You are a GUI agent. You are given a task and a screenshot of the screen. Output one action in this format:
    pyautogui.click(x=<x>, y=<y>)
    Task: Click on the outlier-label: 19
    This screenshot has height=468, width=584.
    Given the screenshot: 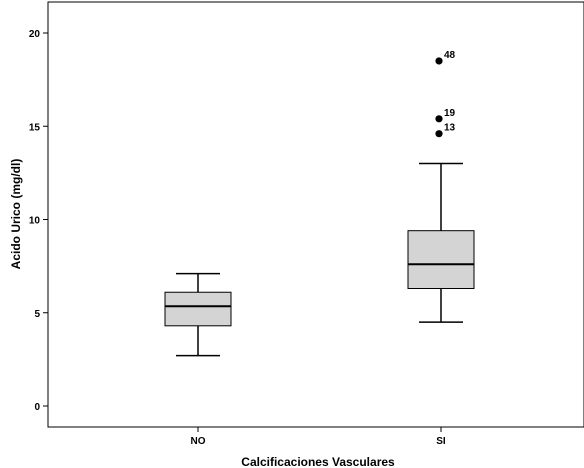 What is the action you would take?
    pyautogui.click(x=450, y=113)
    